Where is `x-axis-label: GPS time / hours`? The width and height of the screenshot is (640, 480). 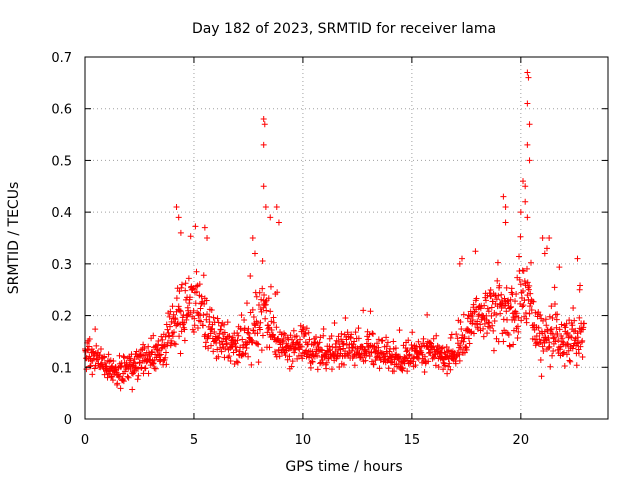 x-axis-label: GPS time / hours is located at coordinates (343, 467).